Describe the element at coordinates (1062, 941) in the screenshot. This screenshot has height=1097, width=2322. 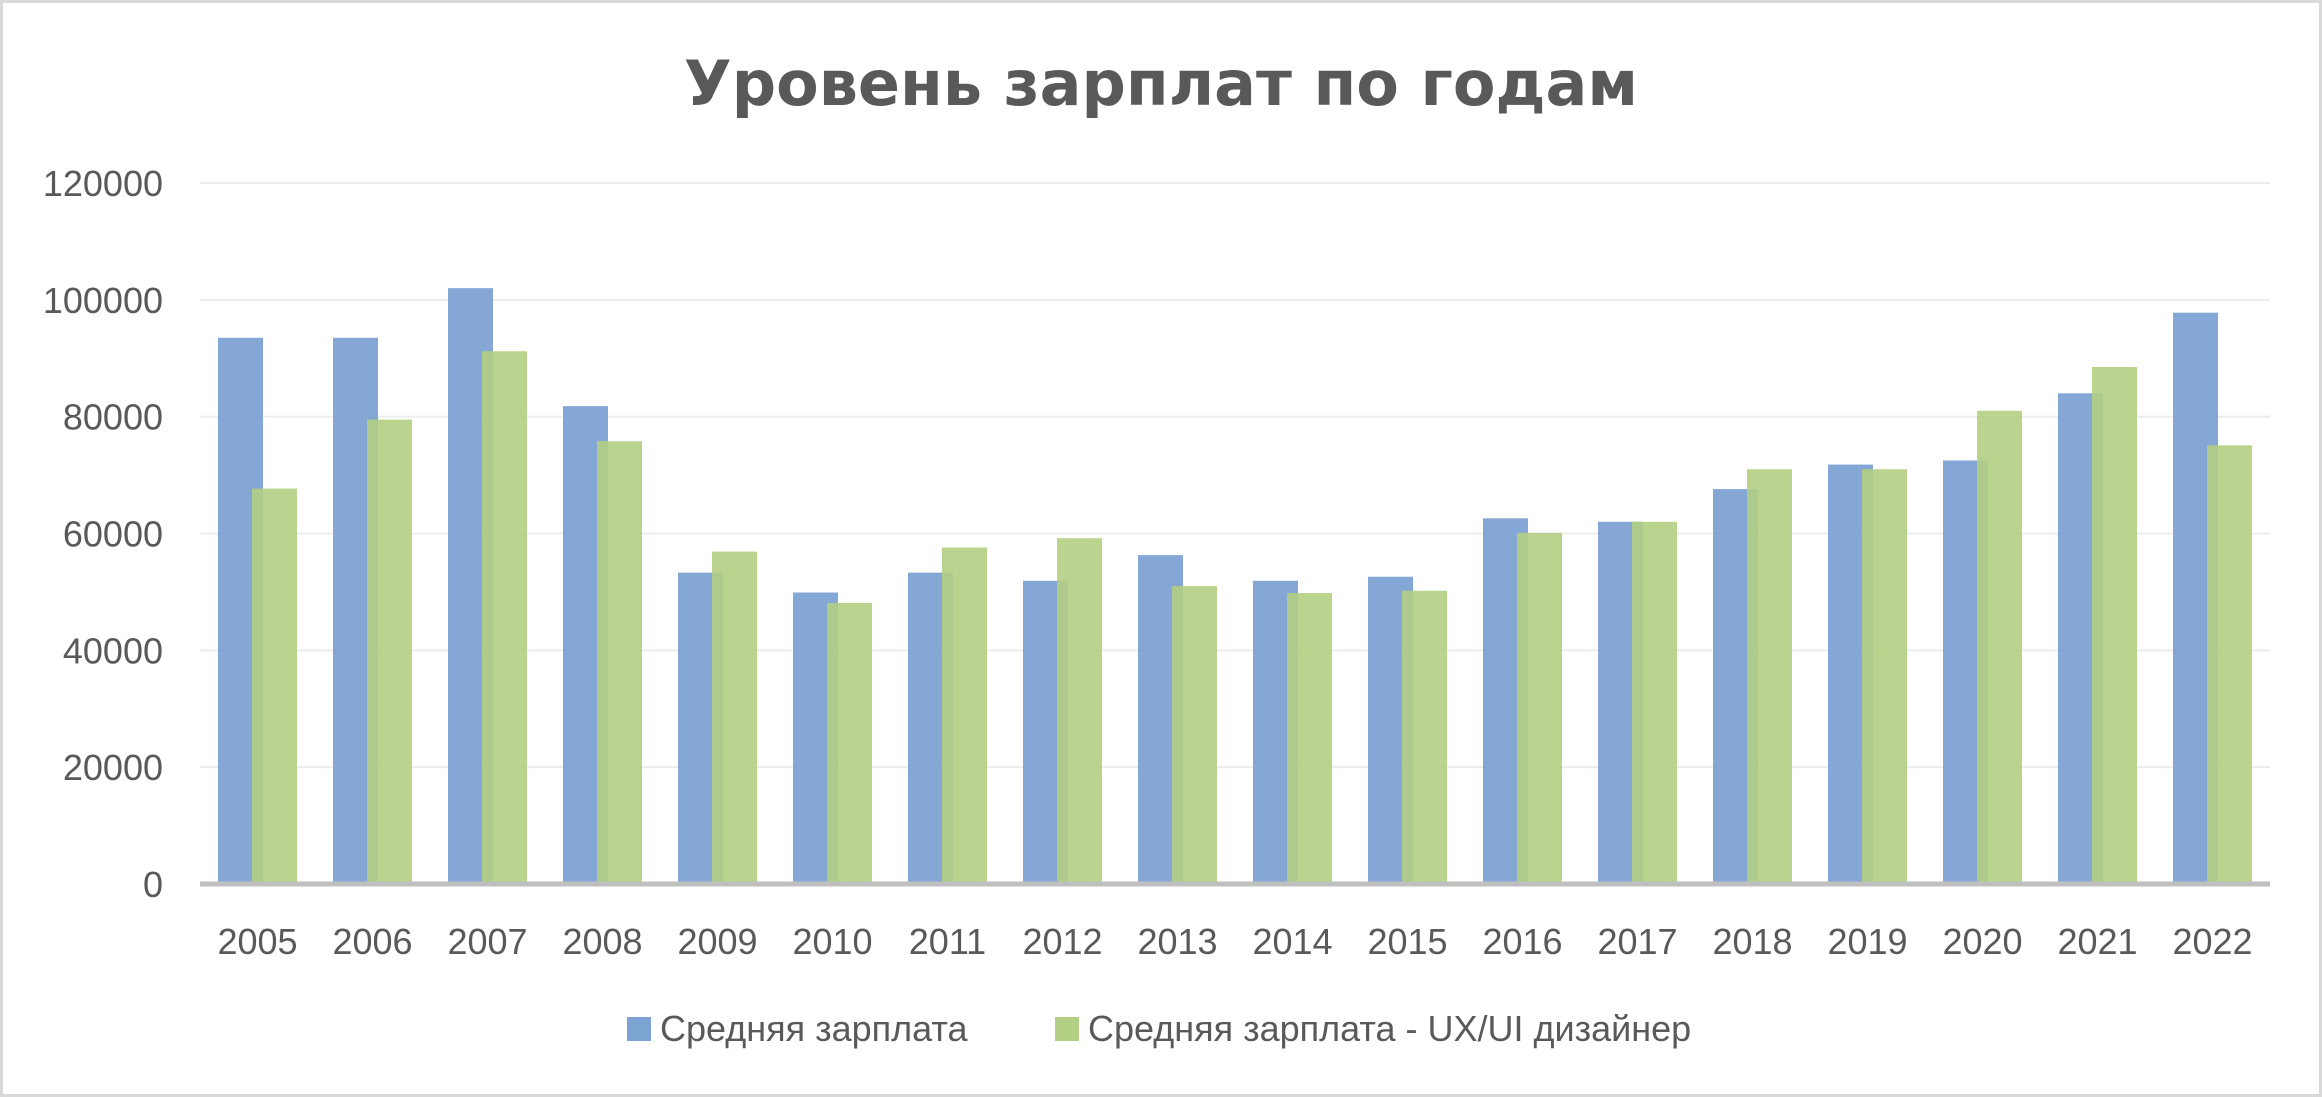
I see `x-tick-label: 2012` at that location.